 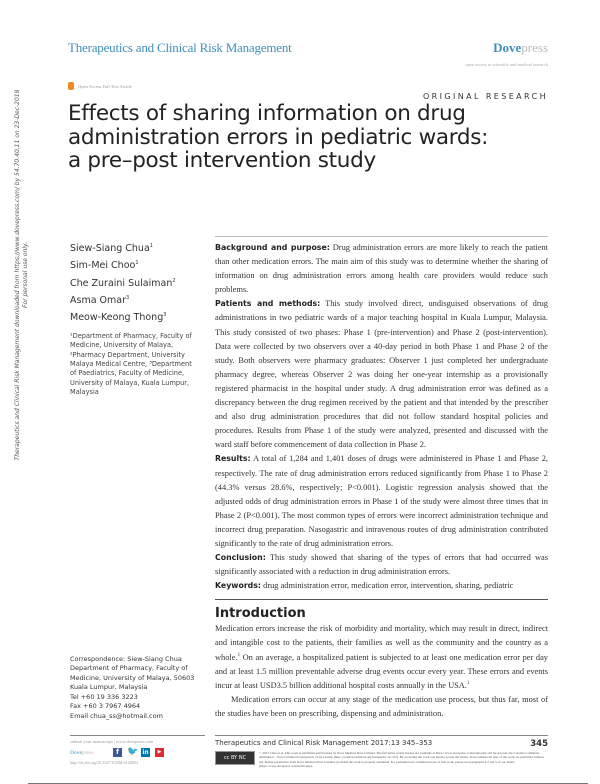 What do you see at coordinates (260, 614) in the screenshot?
I see `section-heading: Introduction` at bounding box center [260, 614].